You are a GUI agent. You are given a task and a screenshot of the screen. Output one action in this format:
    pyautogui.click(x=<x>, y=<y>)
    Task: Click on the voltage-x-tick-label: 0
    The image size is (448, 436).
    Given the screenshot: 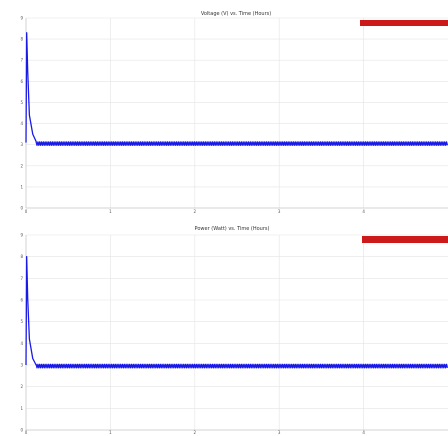 What is the action you would take?
    pyautogui.click(x=26, y=211)
    